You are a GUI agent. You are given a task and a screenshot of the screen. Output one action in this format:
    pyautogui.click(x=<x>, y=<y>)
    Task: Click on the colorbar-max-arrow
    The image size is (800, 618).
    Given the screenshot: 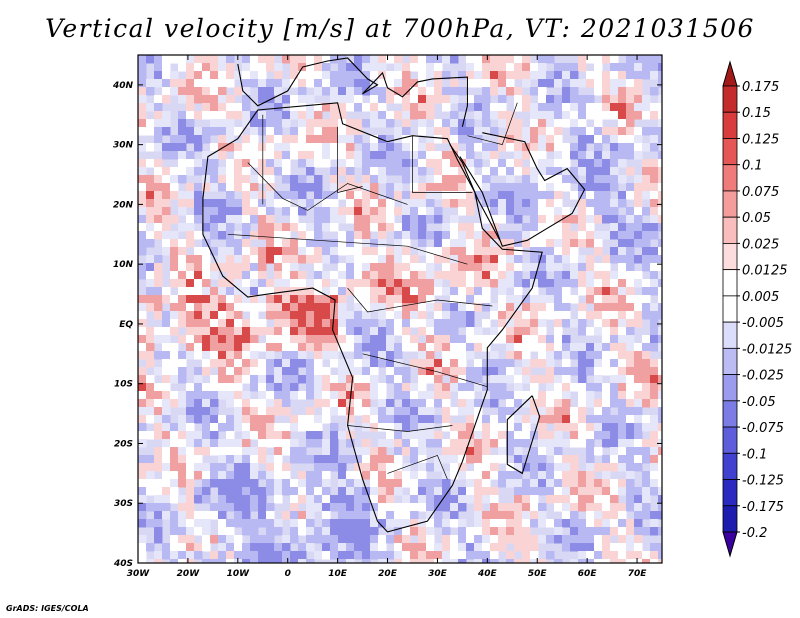 What is the action you would take?
    pyautogui.click(x=730, y=73)
    